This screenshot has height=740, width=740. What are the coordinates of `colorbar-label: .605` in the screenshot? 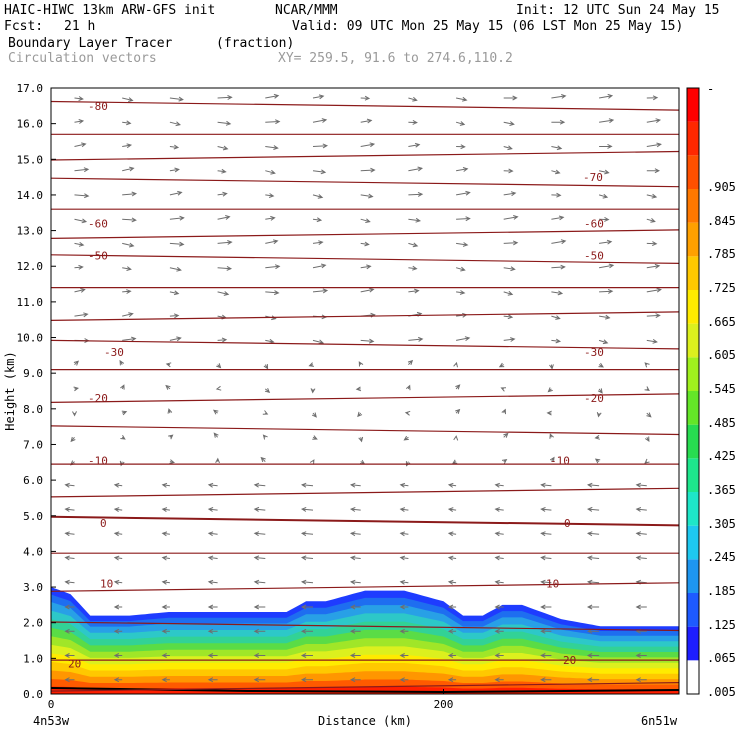 It's located at (721, 355).